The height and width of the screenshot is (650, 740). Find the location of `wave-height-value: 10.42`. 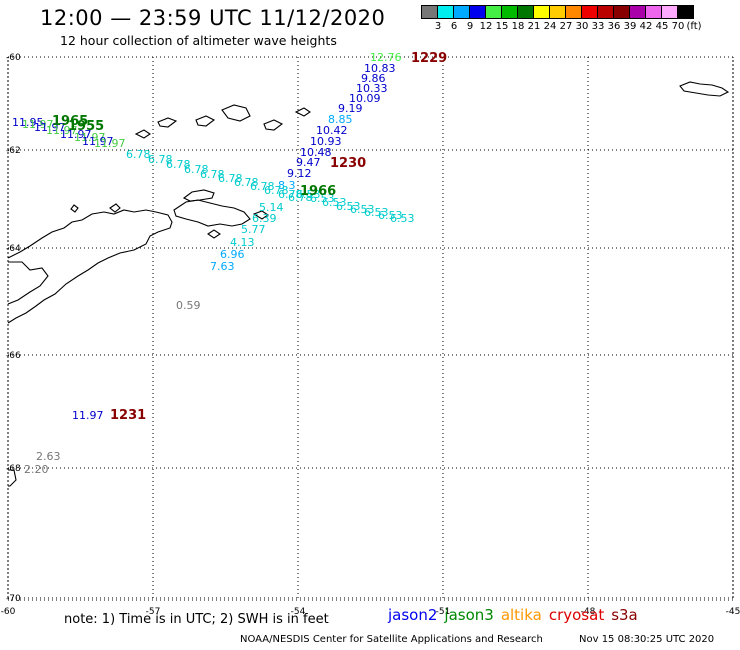

wave-height-value: 10.42 is located at coordinates (332, 130).